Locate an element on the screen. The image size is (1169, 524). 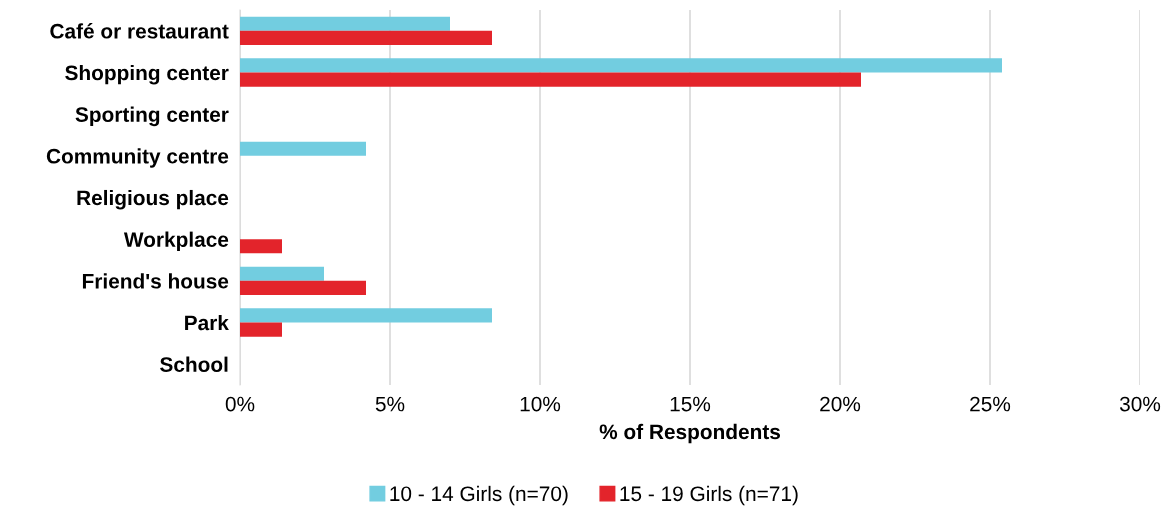
y-tick-label: Workplace is located at coordinates (176, 241).